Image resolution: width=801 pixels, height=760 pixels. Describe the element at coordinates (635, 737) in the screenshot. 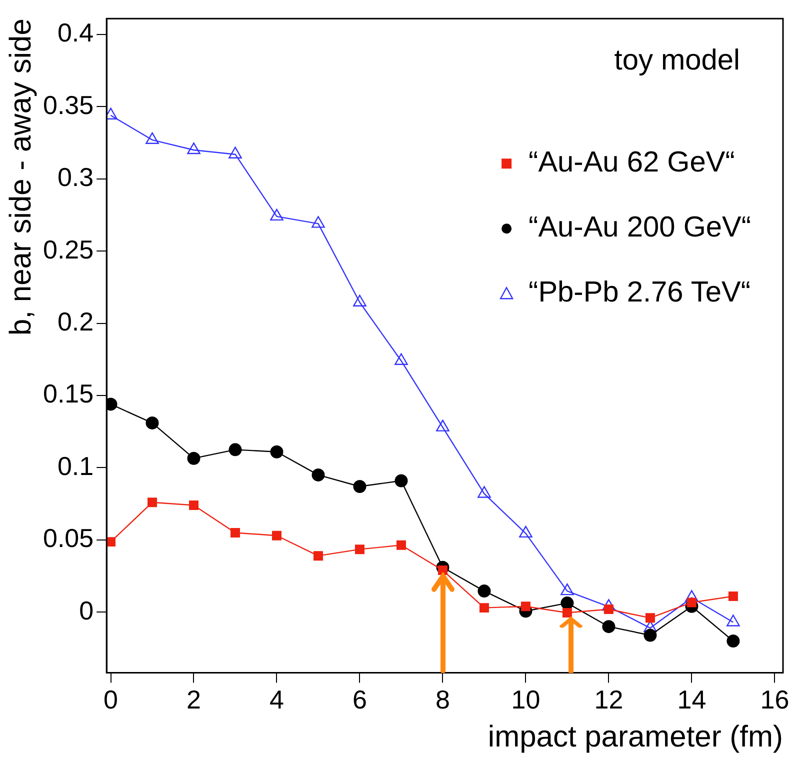

I see `x-axis-title: impact parameter (fm)` at that location.